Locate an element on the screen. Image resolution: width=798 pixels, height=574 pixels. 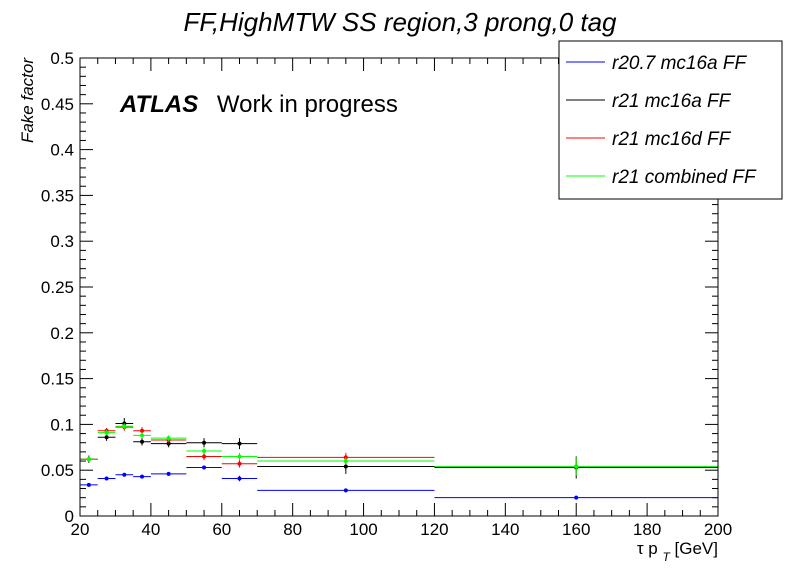
y-tick-label: 0.5 is located at coordinates (62, 58).